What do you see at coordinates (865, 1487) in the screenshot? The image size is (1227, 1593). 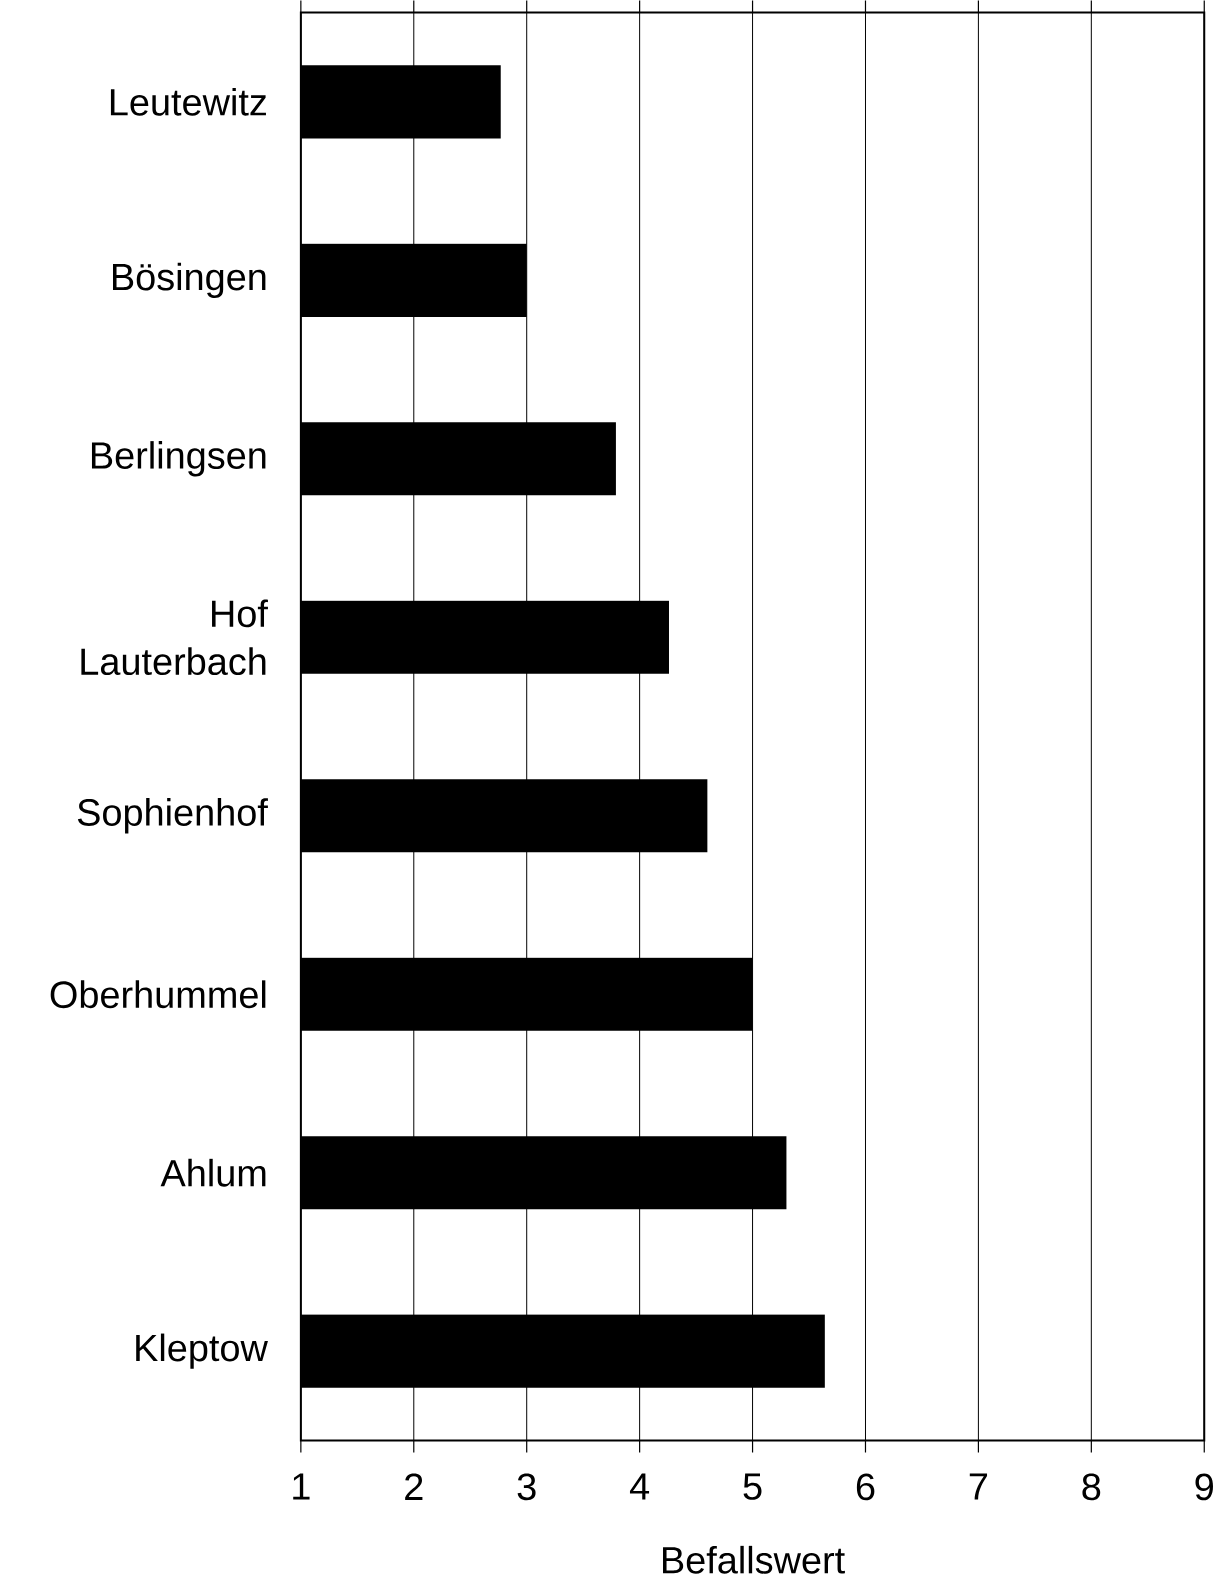 I see `x-tick-label: 6` at bounding box center [865, 1487].